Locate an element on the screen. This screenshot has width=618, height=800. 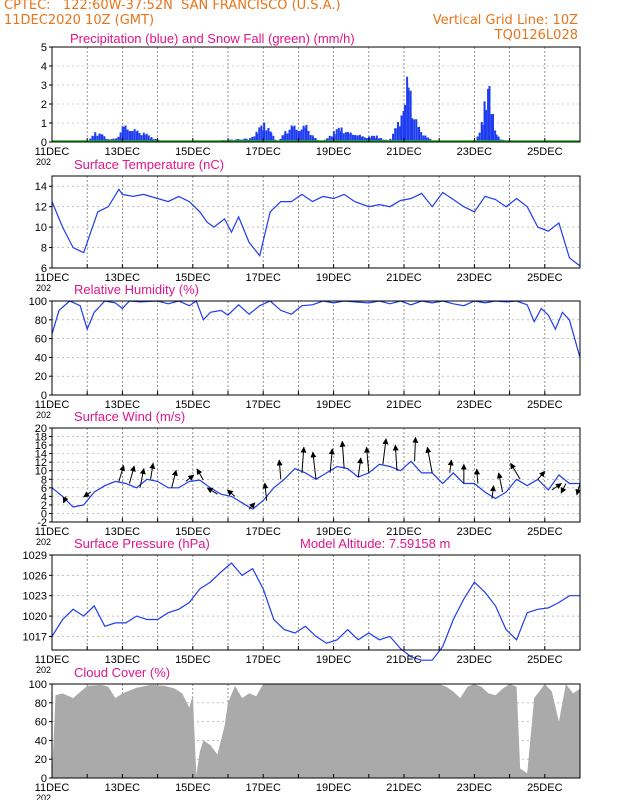
y-tick-label: 5 is located at coordinates (44, 48).